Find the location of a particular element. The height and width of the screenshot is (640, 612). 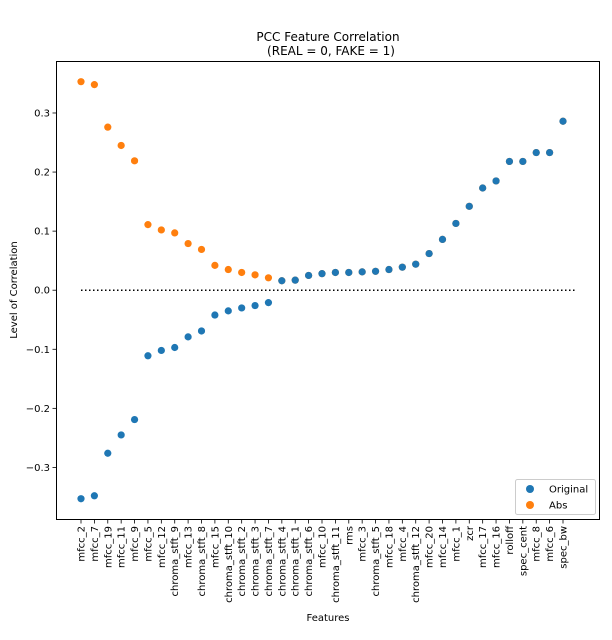

x-tick-label: chroma_stft_5 is located at coordinates (376, 561).